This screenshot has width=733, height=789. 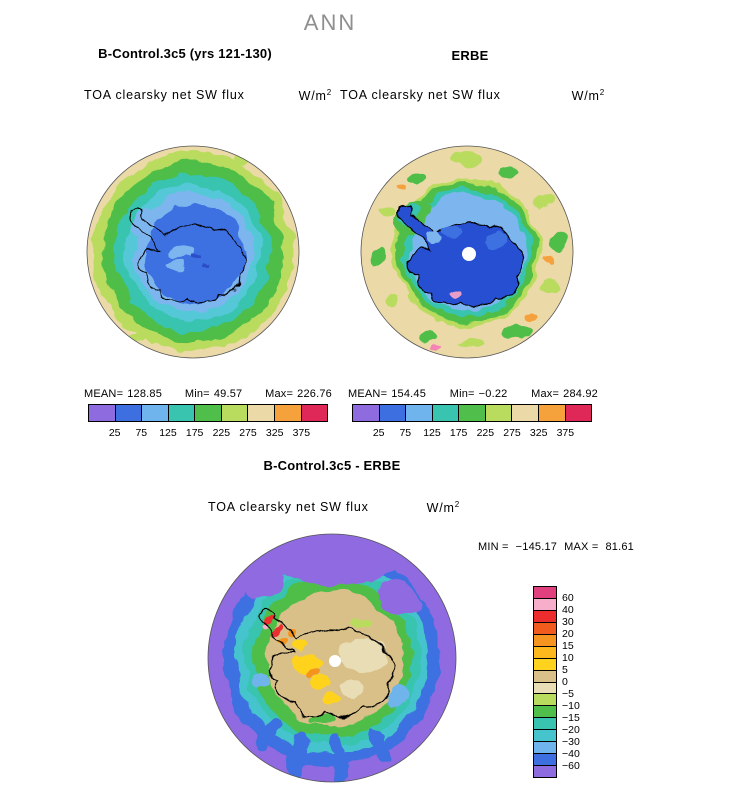 What do you see at coordinates (619, 547) in the screenshot?
I see `diff-max-value: 81.61` at bounding box center [619, 547].